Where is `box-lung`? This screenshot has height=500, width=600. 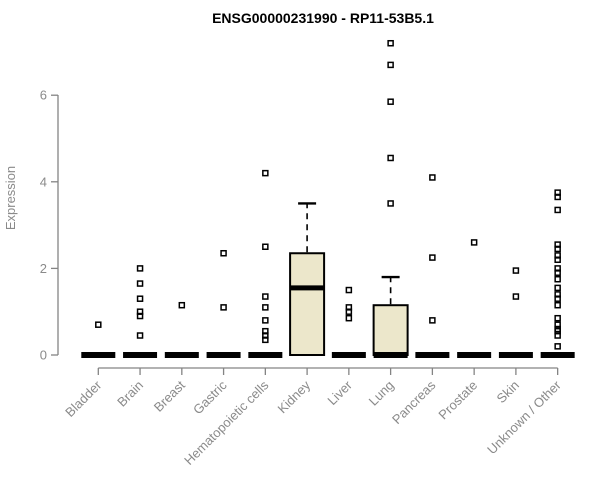
box-lung is located at coordinates (390, 330).